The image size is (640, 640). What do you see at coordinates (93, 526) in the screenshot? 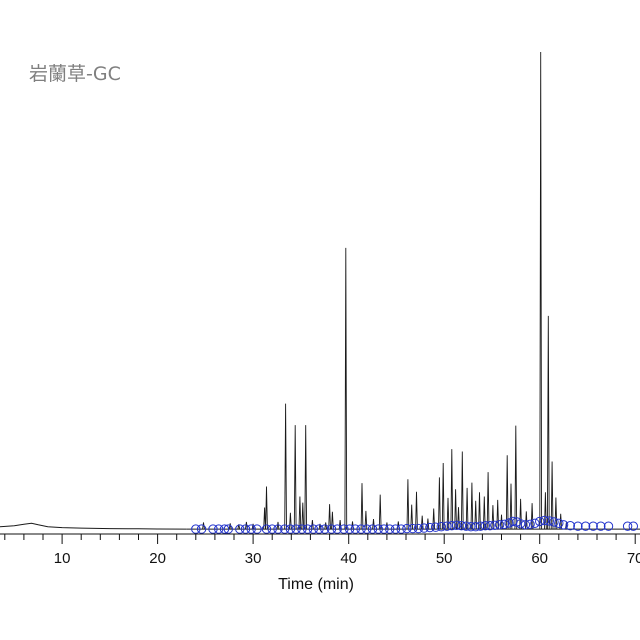
I see `solvent-front-line` at bounding box center [93, 526].